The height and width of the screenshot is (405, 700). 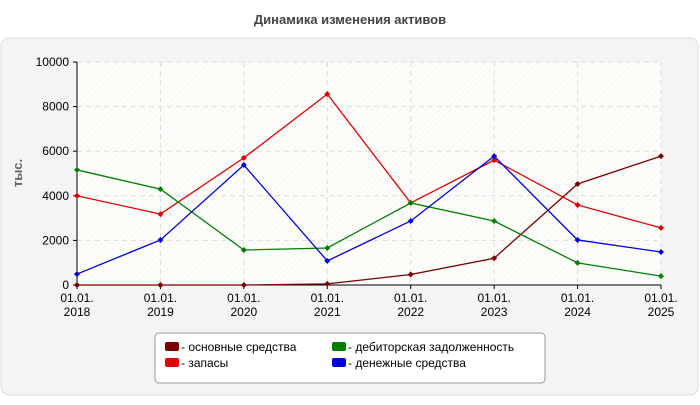 What do you see at coordinates (17, 173) in the screenshot?
I see `y-axis-label: тыс.` at bounding box center [17, 173].